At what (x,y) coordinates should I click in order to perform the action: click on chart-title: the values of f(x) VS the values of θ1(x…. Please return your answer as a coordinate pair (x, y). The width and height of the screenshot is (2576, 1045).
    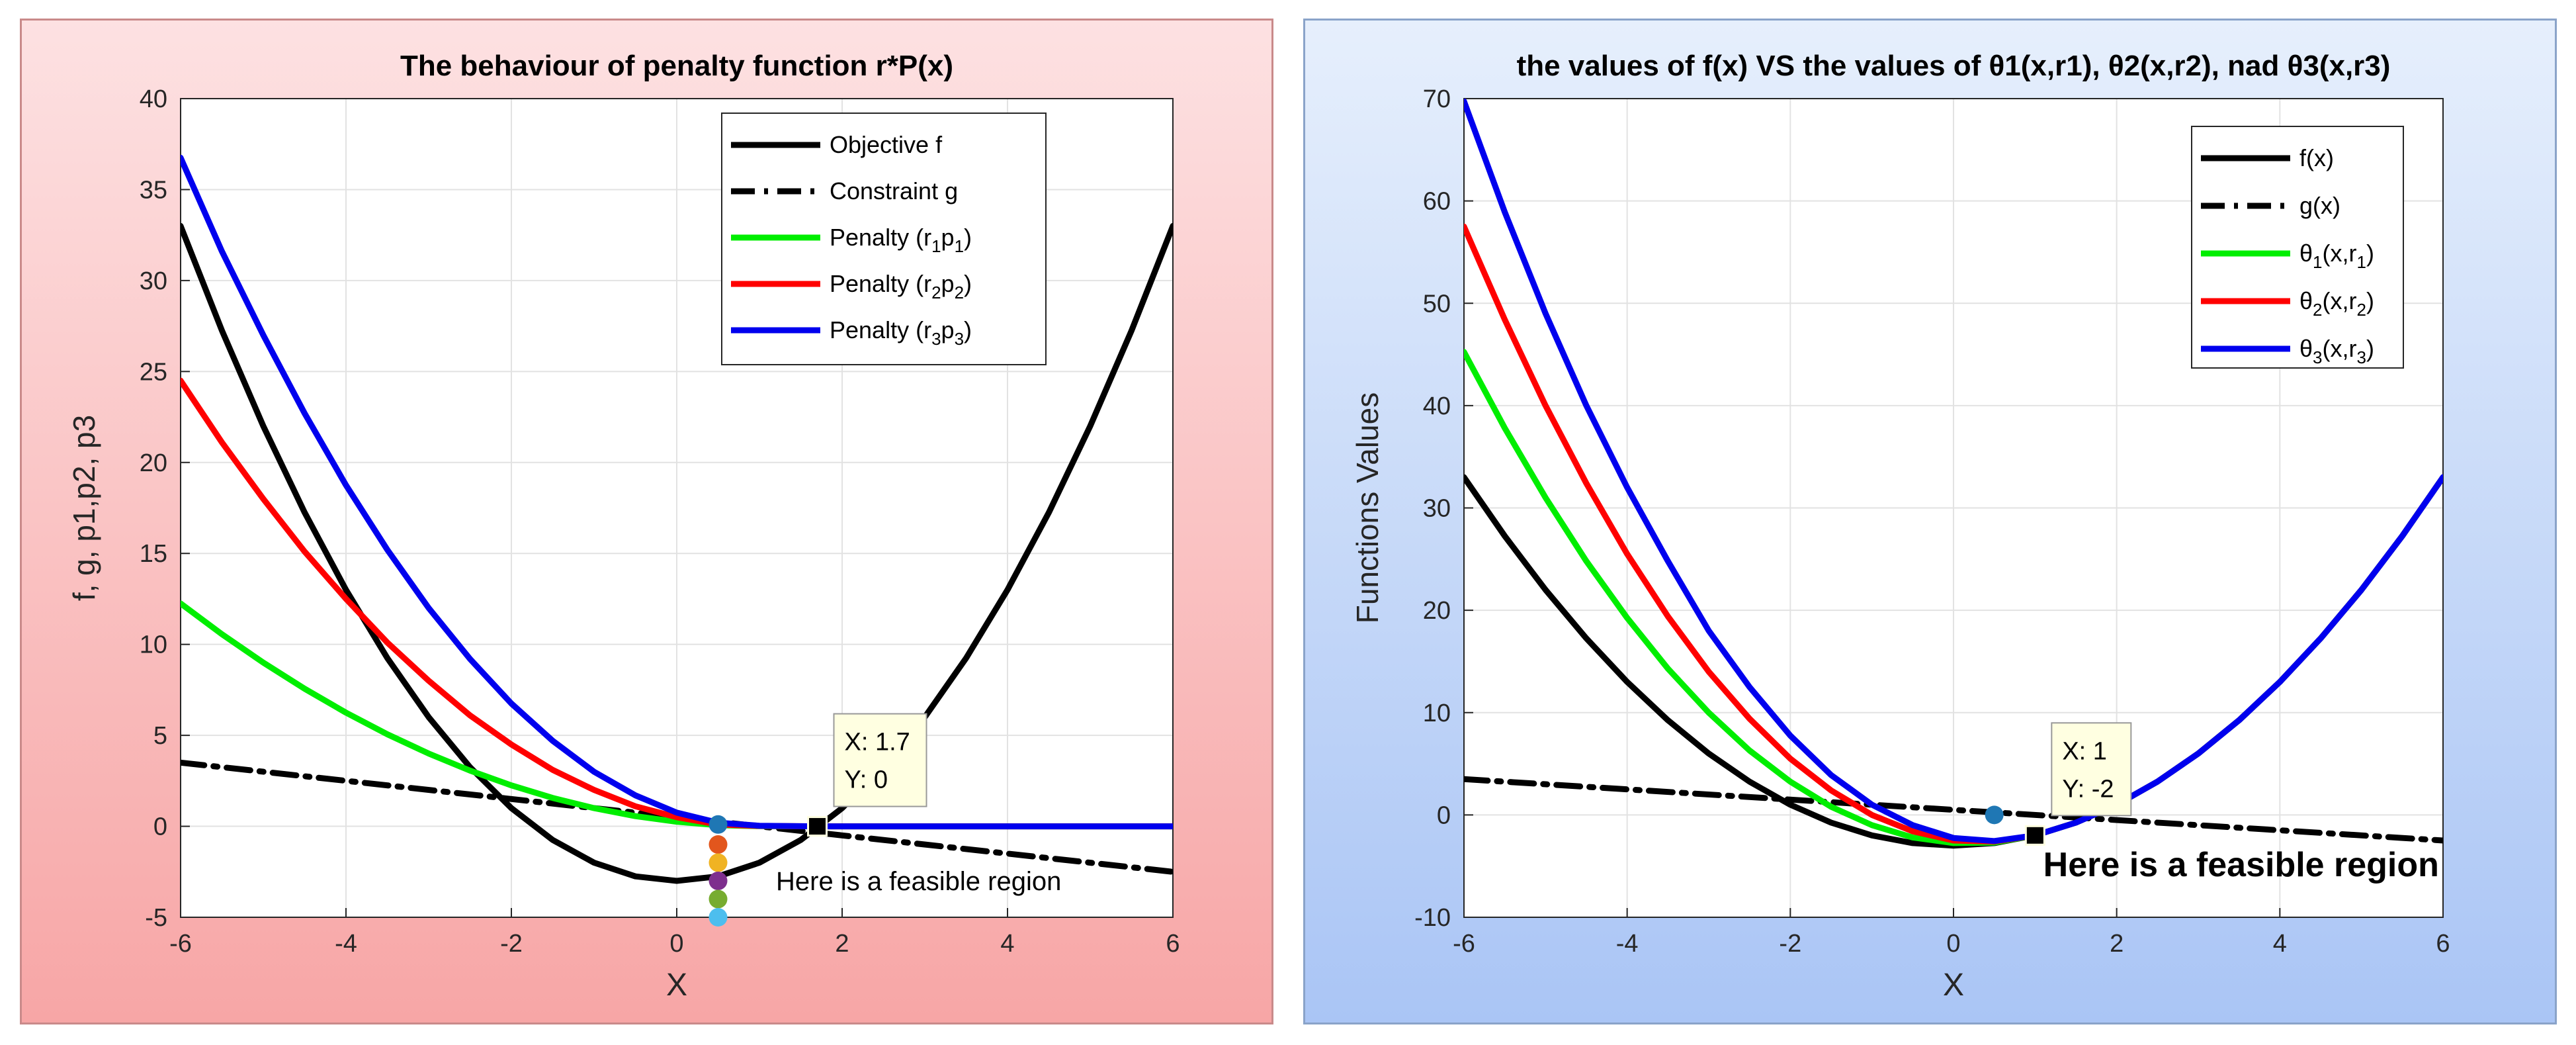
    Looking at the image, I should click on (1954, 66).